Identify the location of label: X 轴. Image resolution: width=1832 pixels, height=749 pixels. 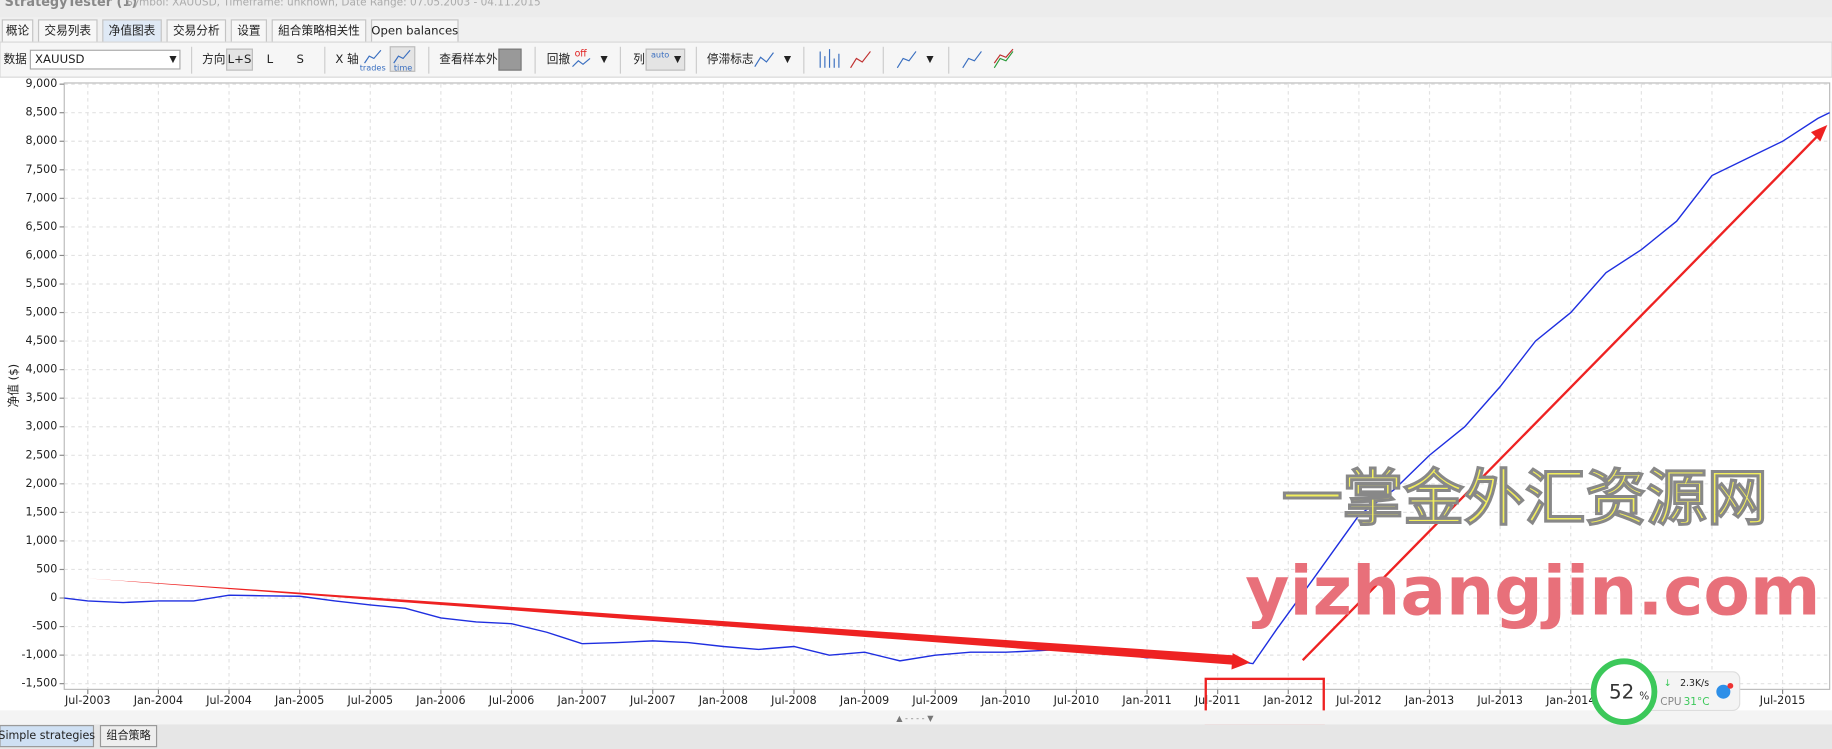
(346, 59).